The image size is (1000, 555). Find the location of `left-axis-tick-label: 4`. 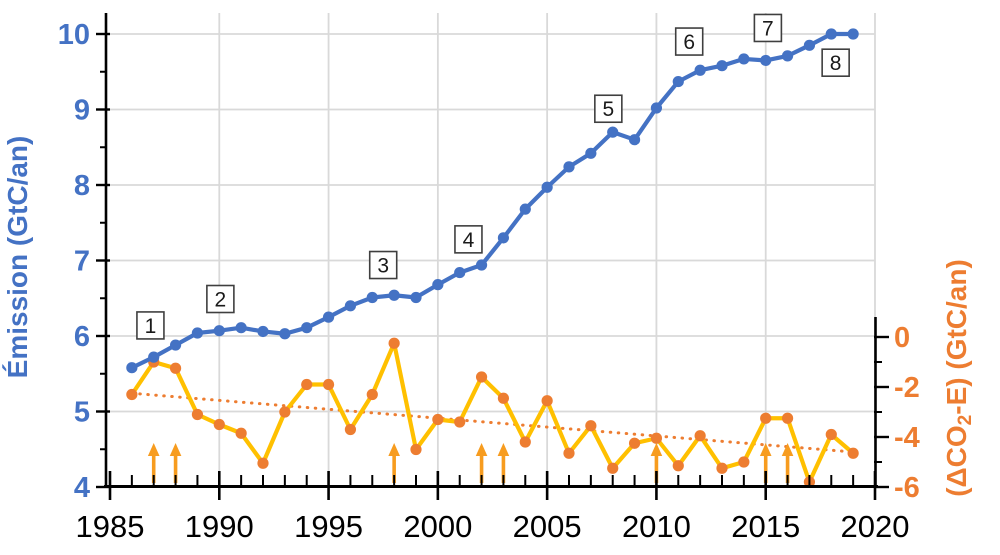

left-axis-tick-label: 4 is located at coordinates (82, 488).